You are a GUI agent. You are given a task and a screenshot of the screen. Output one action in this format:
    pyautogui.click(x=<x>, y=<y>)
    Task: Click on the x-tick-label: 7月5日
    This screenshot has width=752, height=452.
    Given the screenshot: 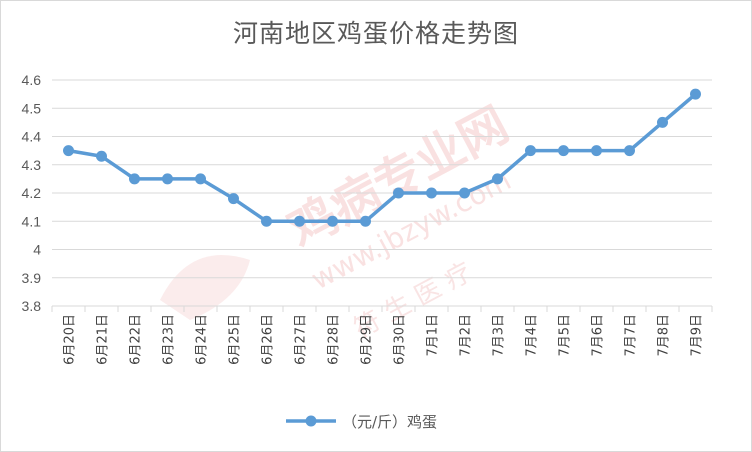 What is the action you would take?
    pyautogui.click(x=565, y=335)
    